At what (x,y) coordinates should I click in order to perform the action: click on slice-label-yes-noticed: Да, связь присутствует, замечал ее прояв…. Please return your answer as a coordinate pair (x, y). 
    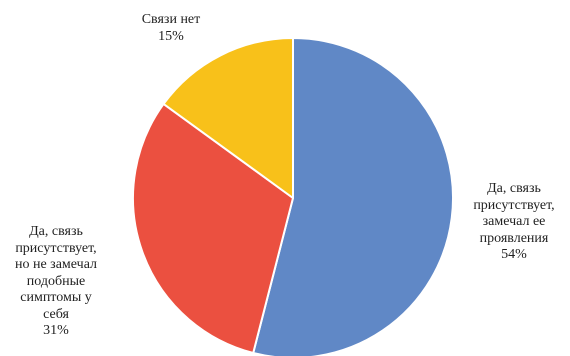
    Looking at the image, I should click on (514, 222).